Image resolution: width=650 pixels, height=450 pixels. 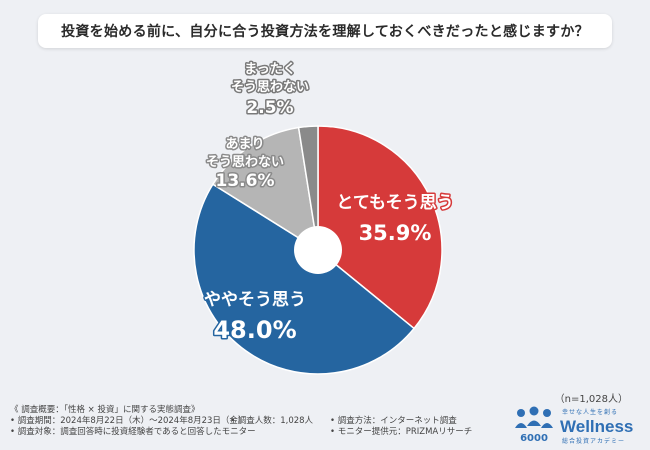 I want to click on survey-count: • 調査人数：1,028人, so click(x=272, y=421).